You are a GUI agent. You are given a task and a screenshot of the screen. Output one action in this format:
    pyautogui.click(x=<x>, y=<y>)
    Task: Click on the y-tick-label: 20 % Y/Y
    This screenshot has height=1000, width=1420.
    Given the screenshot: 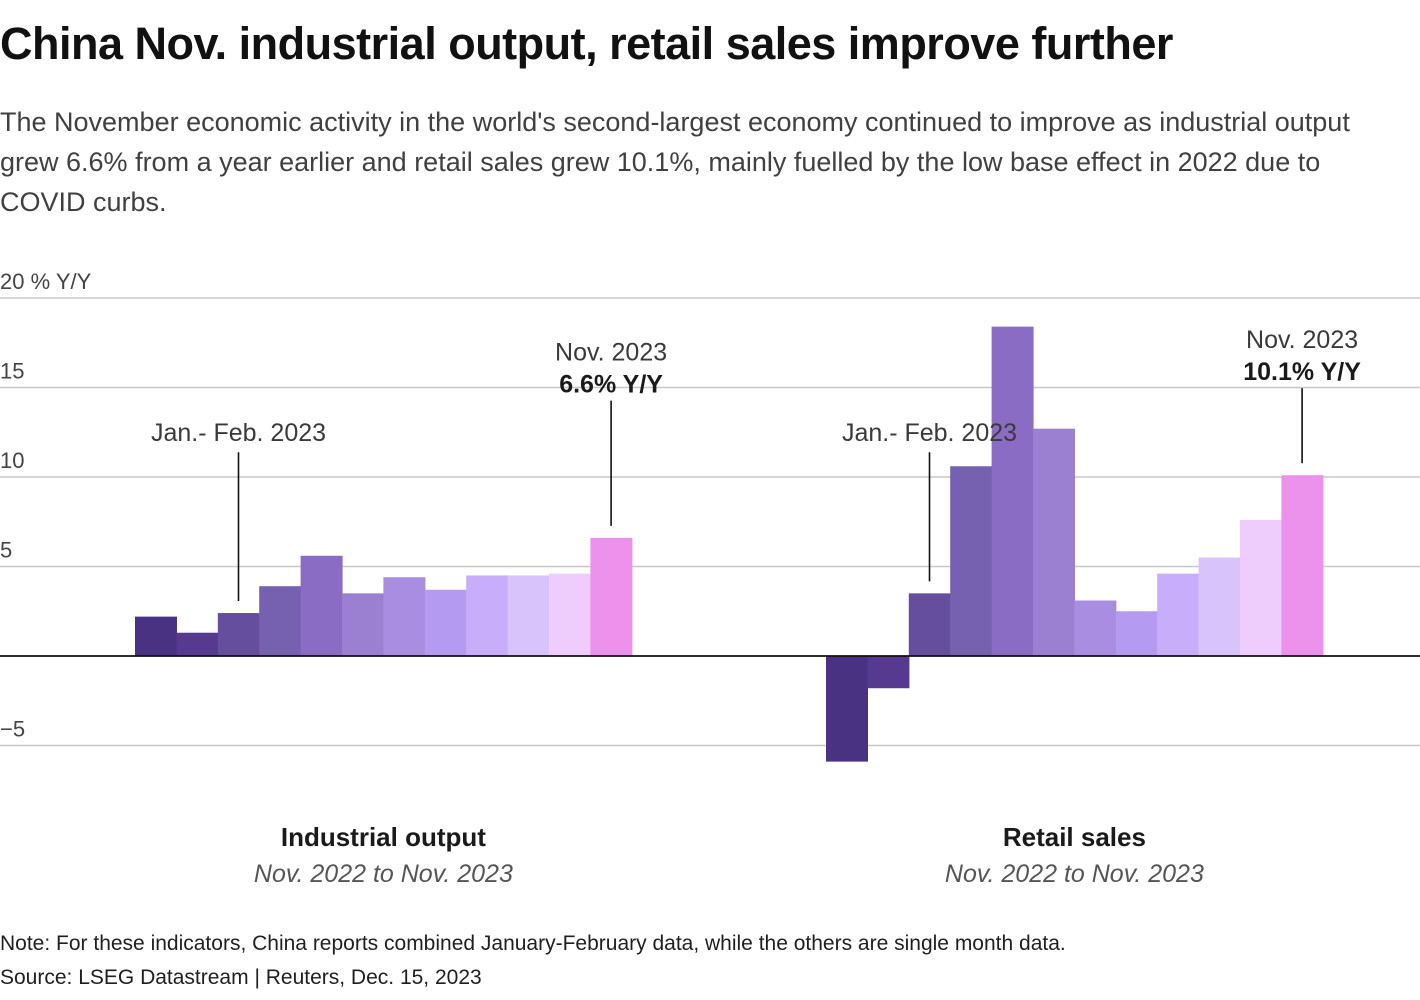 What is the action you would take?
    pyautogui.click(x=46, y=281)
    